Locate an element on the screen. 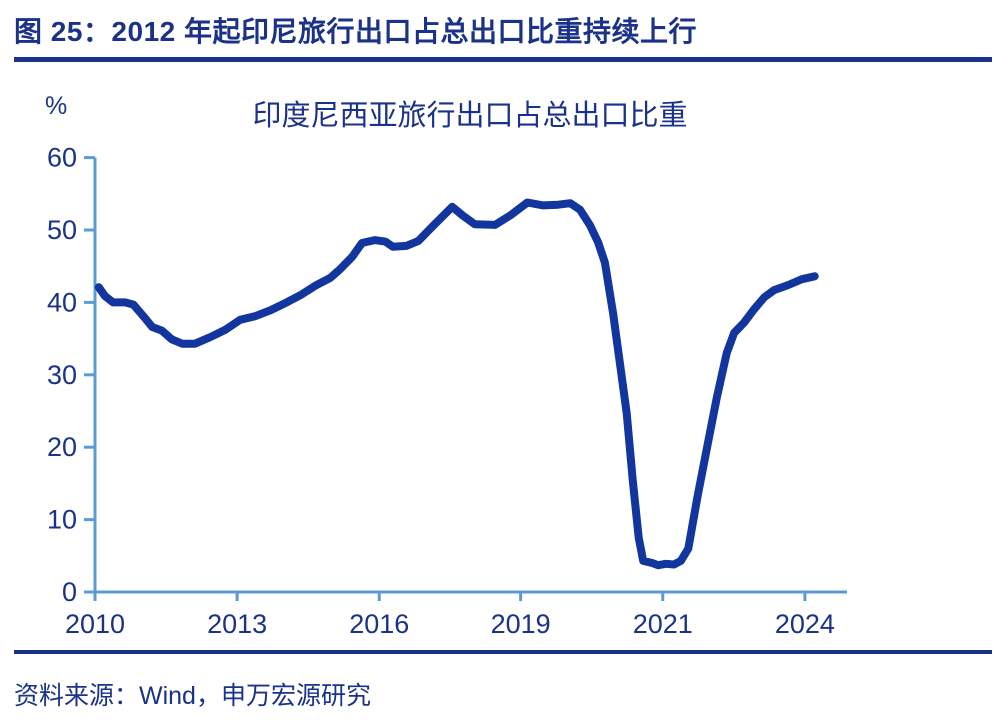 This screenshot has width=1008, height=728. y-tick-label: 30 is located at coordinates (62, 375).